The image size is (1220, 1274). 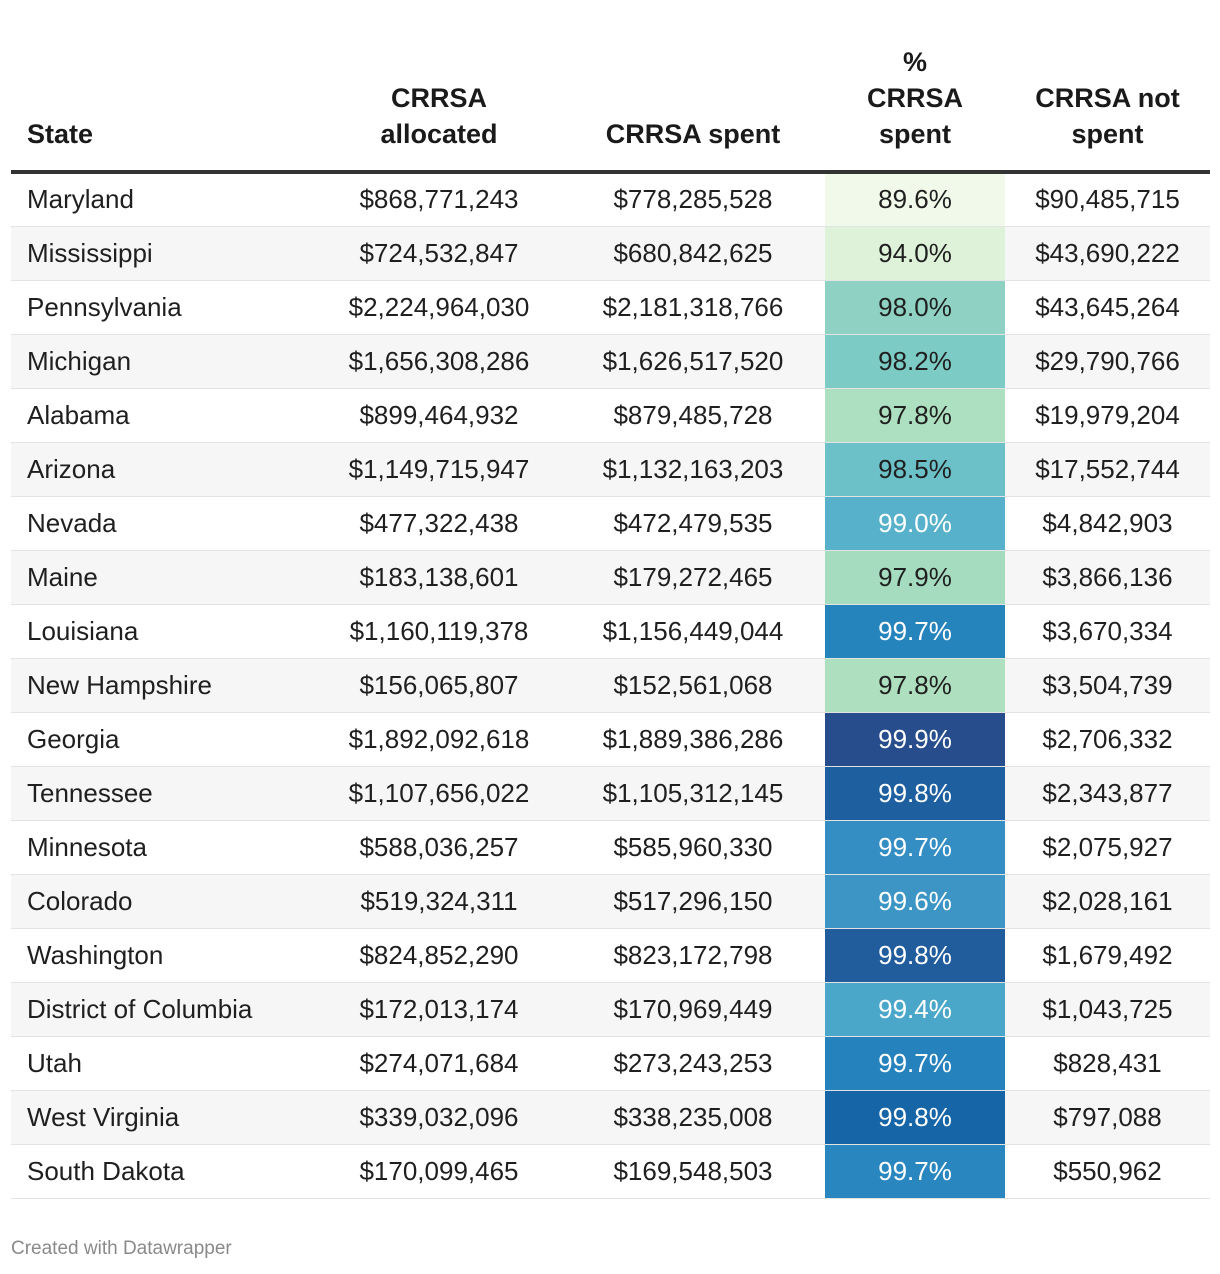 I want to click on cell-not-spent: $3,670,334, so click(x=1107, y=630).